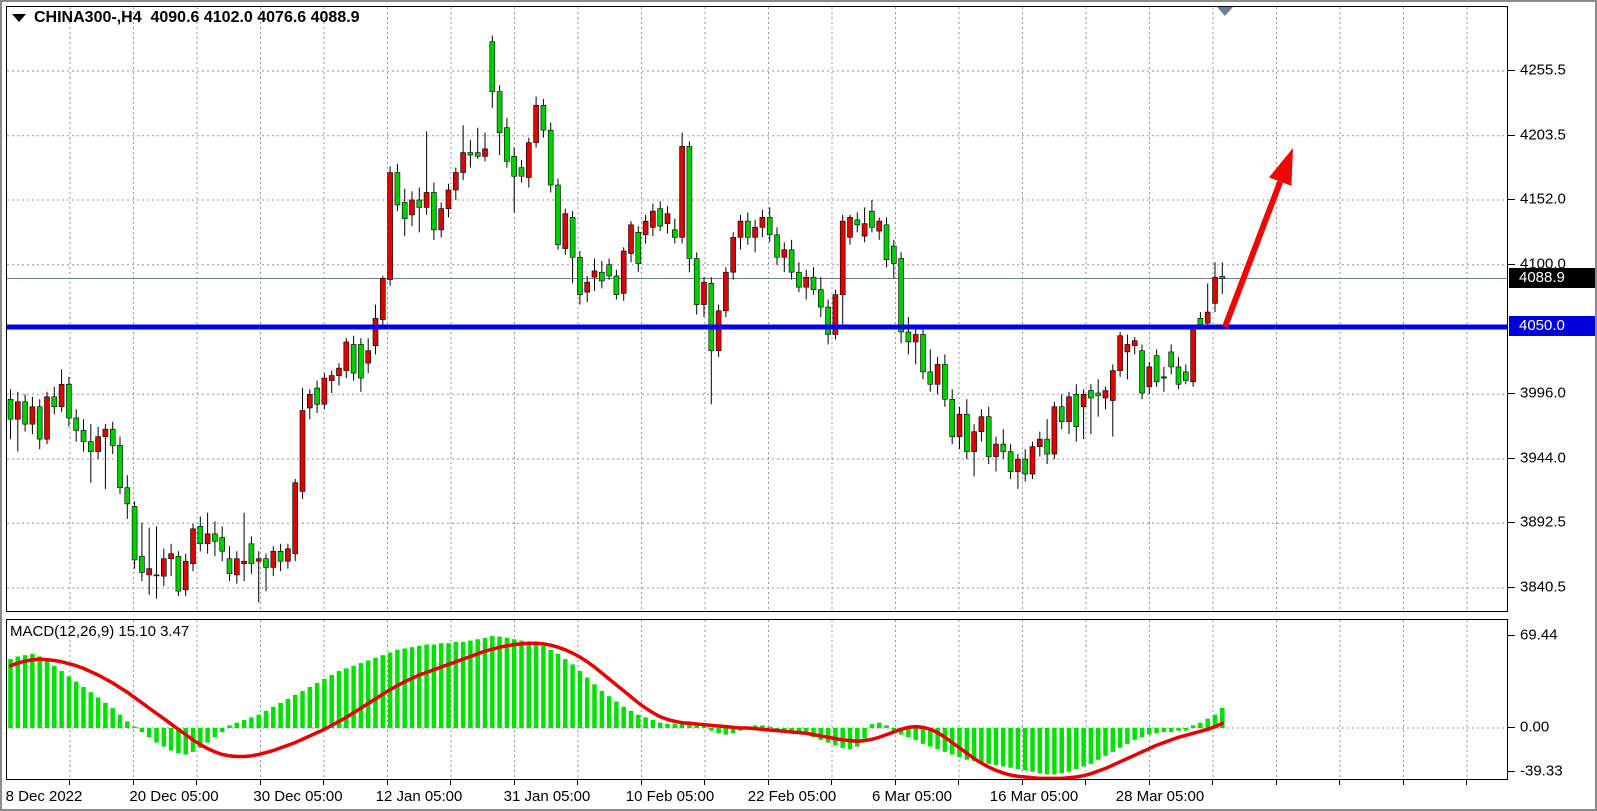 Image resolution: width=1597 pixels, height=811 pixels. I want to click on macd-axis-label: 69.44, so click(1539, 635).